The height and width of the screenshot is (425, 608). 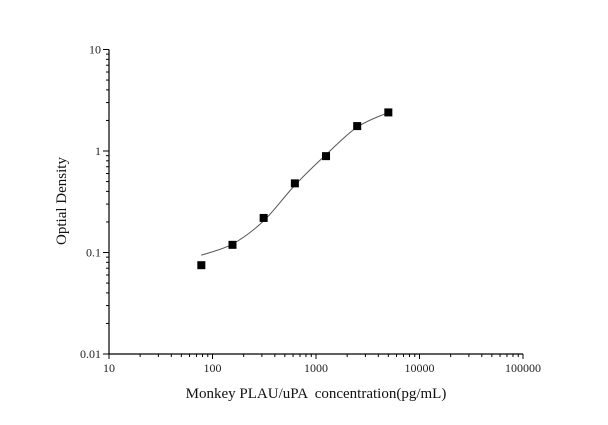 What do you see at coordinates (316, 394) in the screenshot?
I see `x-axis-title: Monkey PLAU/uPA concentration(pg/mL)` at bounding box center [316, 394].